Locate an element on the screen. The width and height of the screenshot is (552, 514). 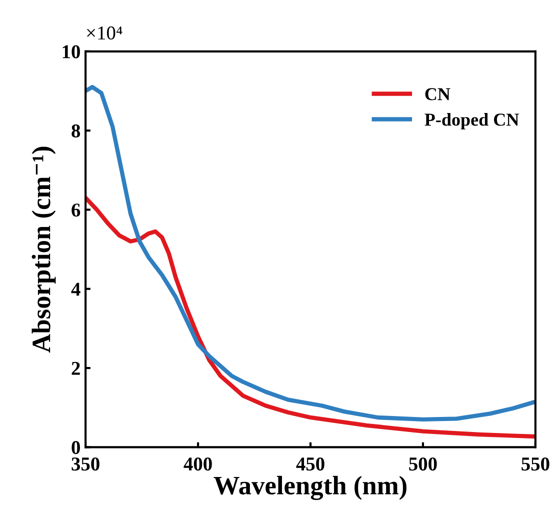
y-tick-label: 10 is located at coordinates (71, 51).